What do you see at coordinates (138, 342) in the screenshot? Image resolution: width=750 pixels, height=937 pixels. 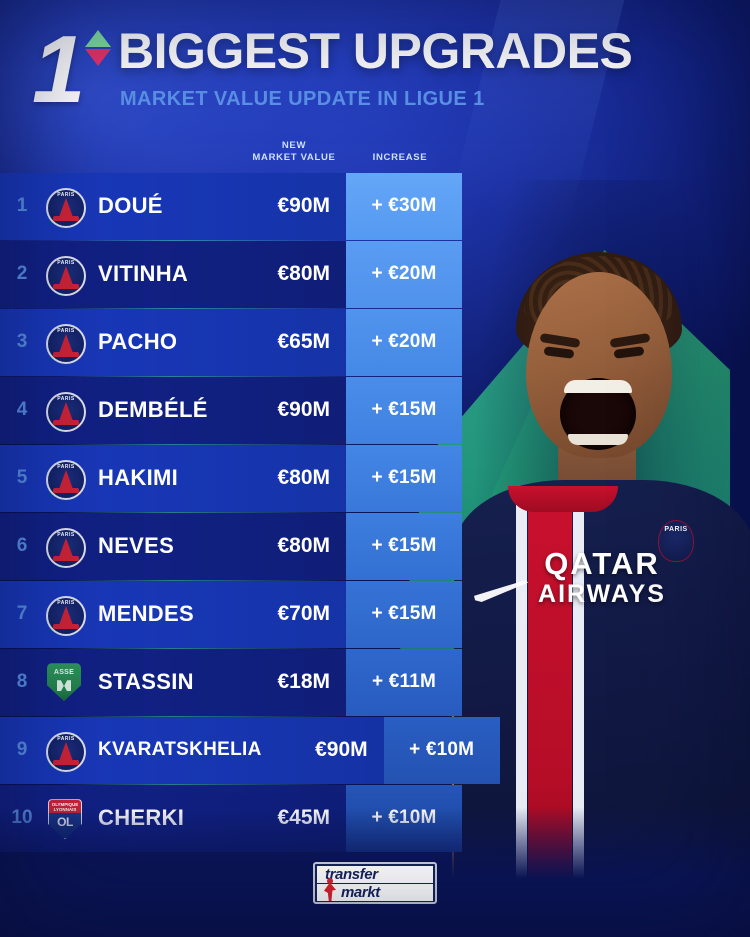 I see `player-name: PACHO` at bounding box center [138, 342].